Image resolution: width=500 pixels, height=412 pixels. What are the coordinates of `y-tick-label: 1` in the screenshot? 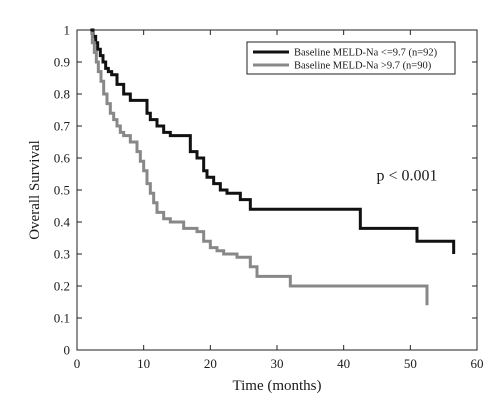 It's located at (67, 30).